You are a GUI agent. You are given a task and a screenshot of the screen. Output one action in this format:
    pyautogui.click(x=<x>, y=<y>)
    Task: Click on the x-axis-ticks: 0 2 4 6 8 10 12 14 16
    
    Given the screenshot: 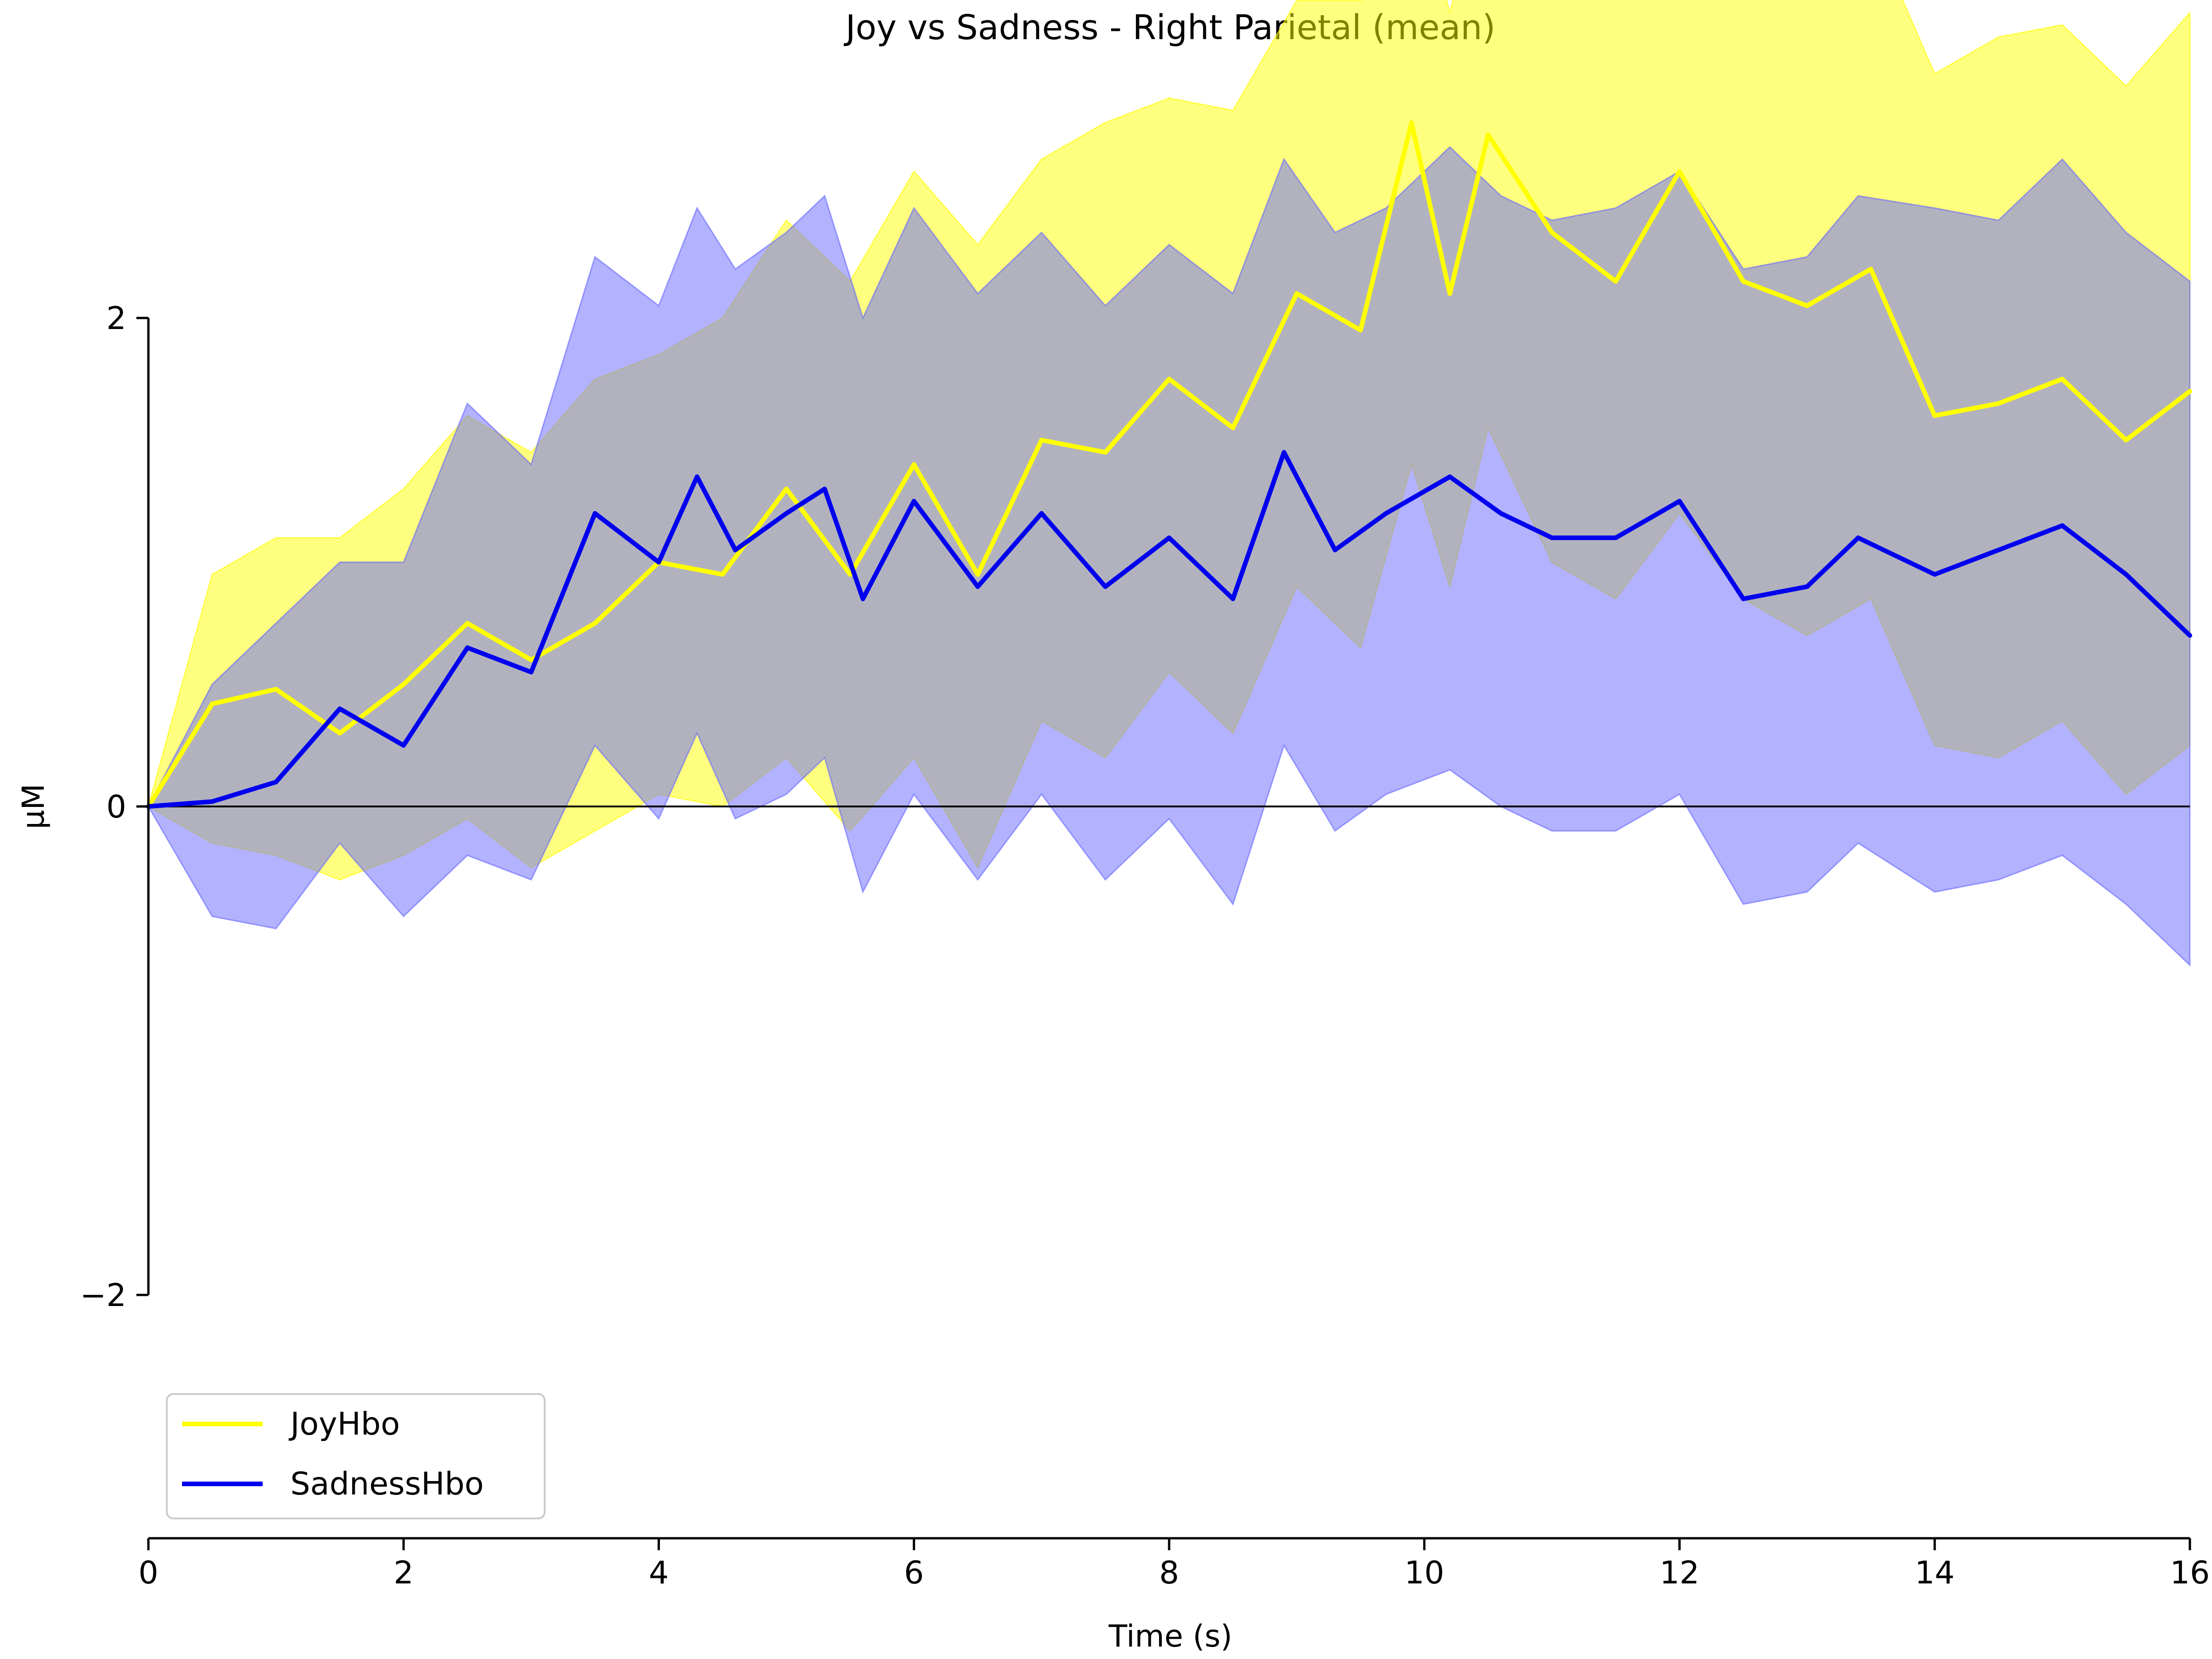 What is the action you would take?
    pyautogui.click(x=1174, y=1564)
    